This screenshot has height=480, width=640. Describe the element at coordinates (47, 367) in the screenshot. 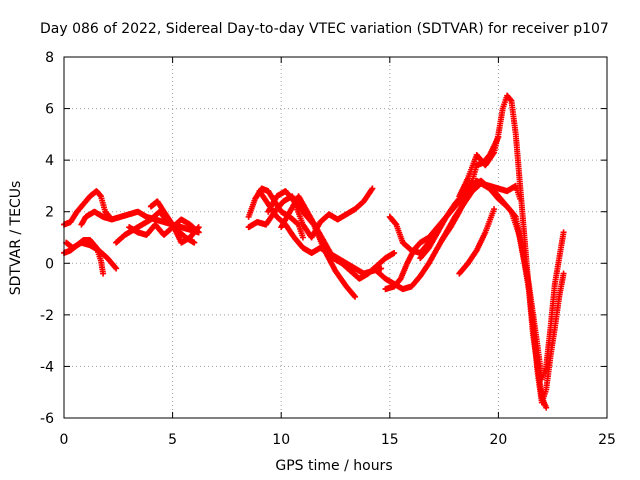

I see `y-tick-label: -4` at that location.